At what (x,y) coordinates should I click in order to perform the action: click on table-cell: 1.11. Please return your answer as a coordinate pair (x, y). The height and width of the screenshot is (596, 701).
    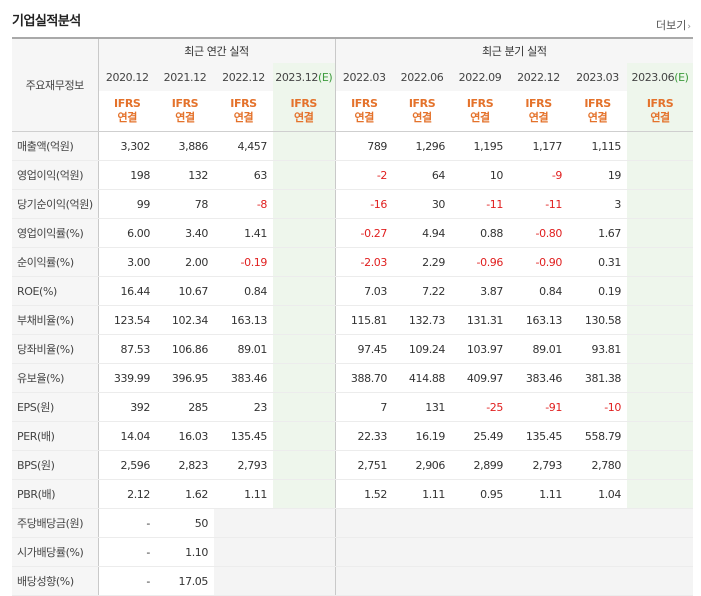
    Looking at the image, I should click on (243, 494).